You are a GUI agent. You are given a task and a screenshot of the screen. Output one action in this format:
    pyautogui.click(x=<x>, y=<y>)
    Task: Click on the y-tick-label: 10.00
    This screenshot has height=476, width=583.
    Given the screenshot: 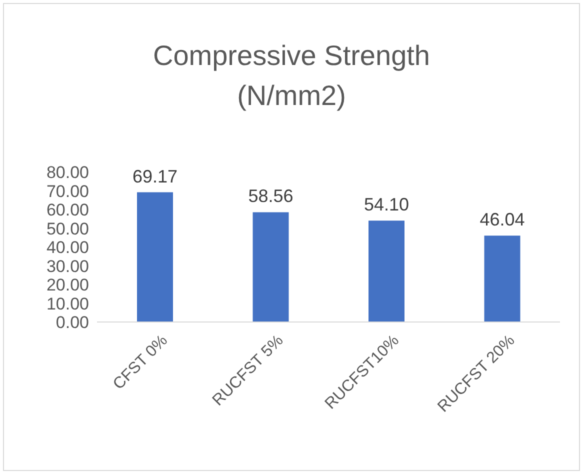 What is the action you would take?
    pyautogui.click(x=67, y=304)
    